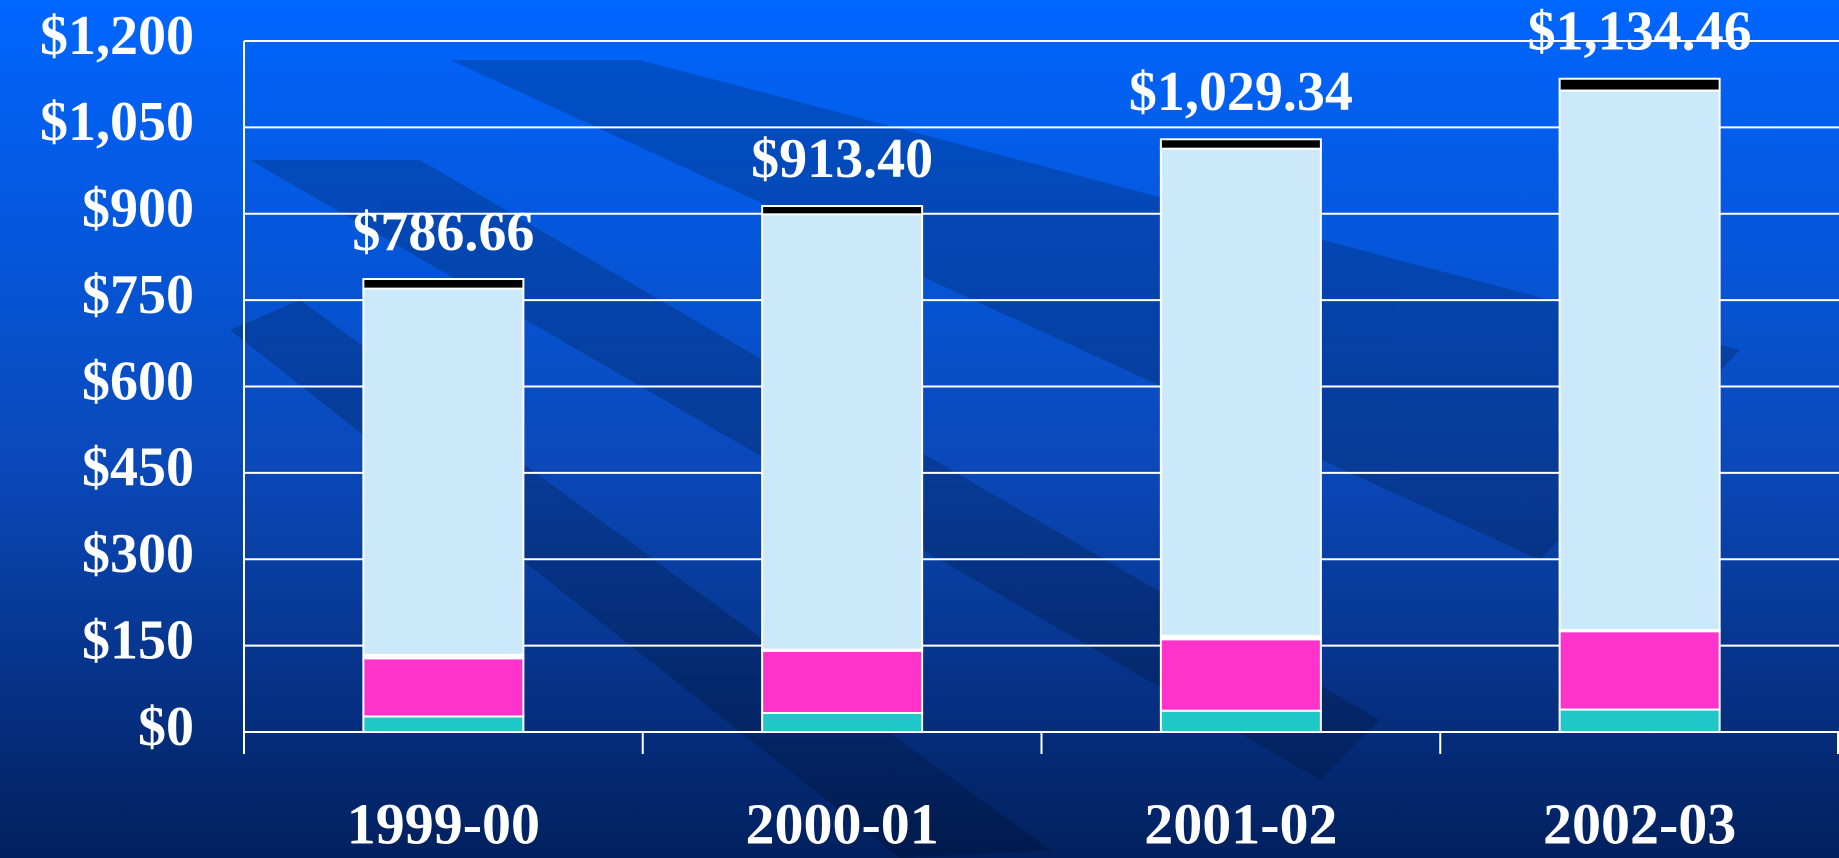  Describe the element at coordinates (443, 232) in the screenshot. I see `total-label: $786.66` at that location.